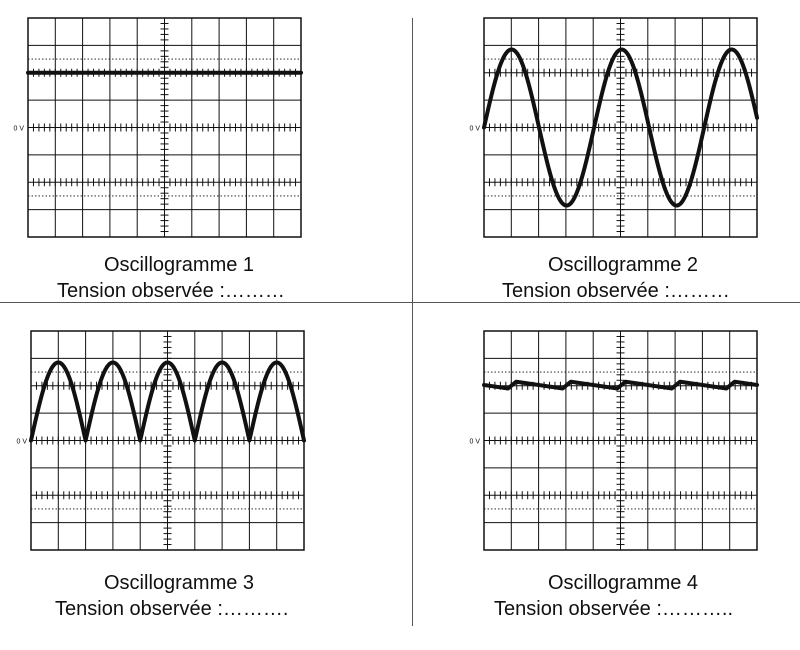  Describe the element at coordinates (179, 583) in the screenshot. I see `panel-title-3: Oscillogramme 3` at that location.